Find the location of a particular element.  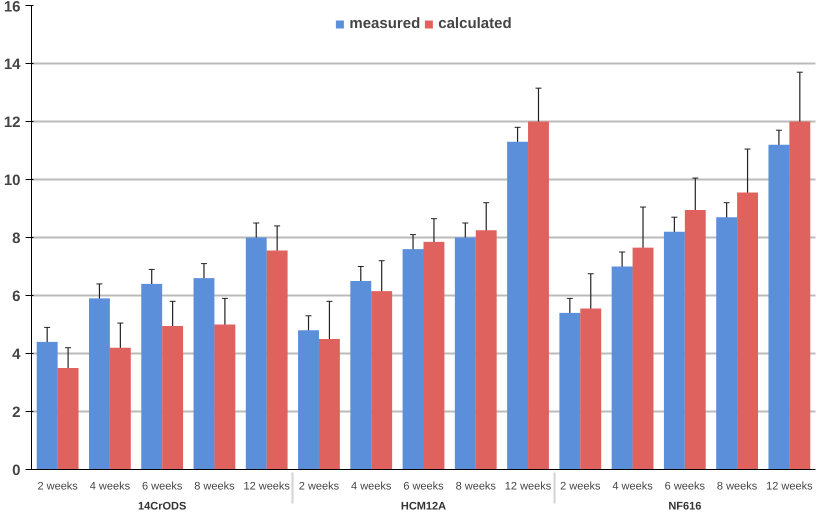

y-tick-label: 14 is located at coordinates (13, 64).